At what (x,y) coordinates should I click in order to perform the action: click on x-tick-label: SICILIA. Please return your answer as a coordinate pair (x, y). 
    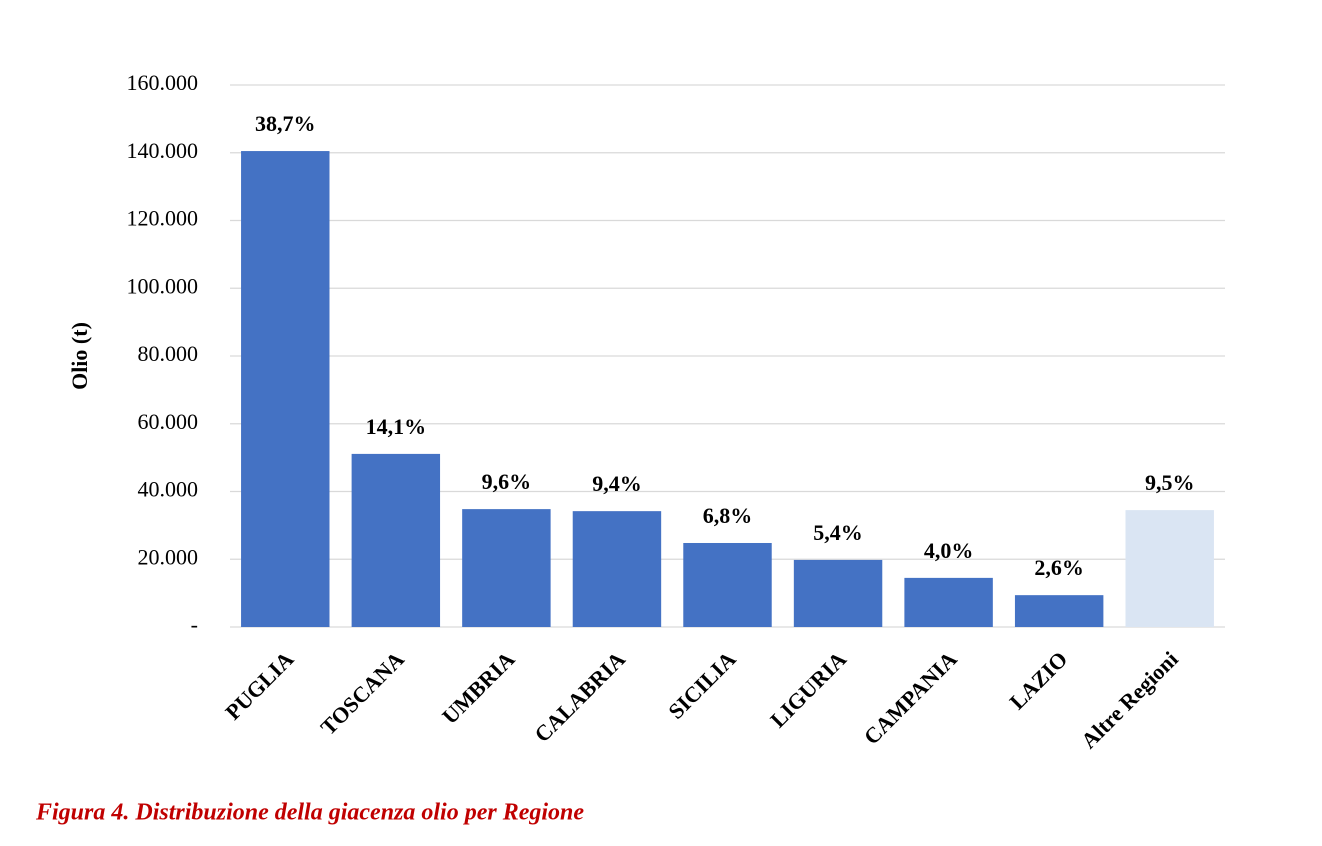
    Looking at the image, I should click on (701, 684).